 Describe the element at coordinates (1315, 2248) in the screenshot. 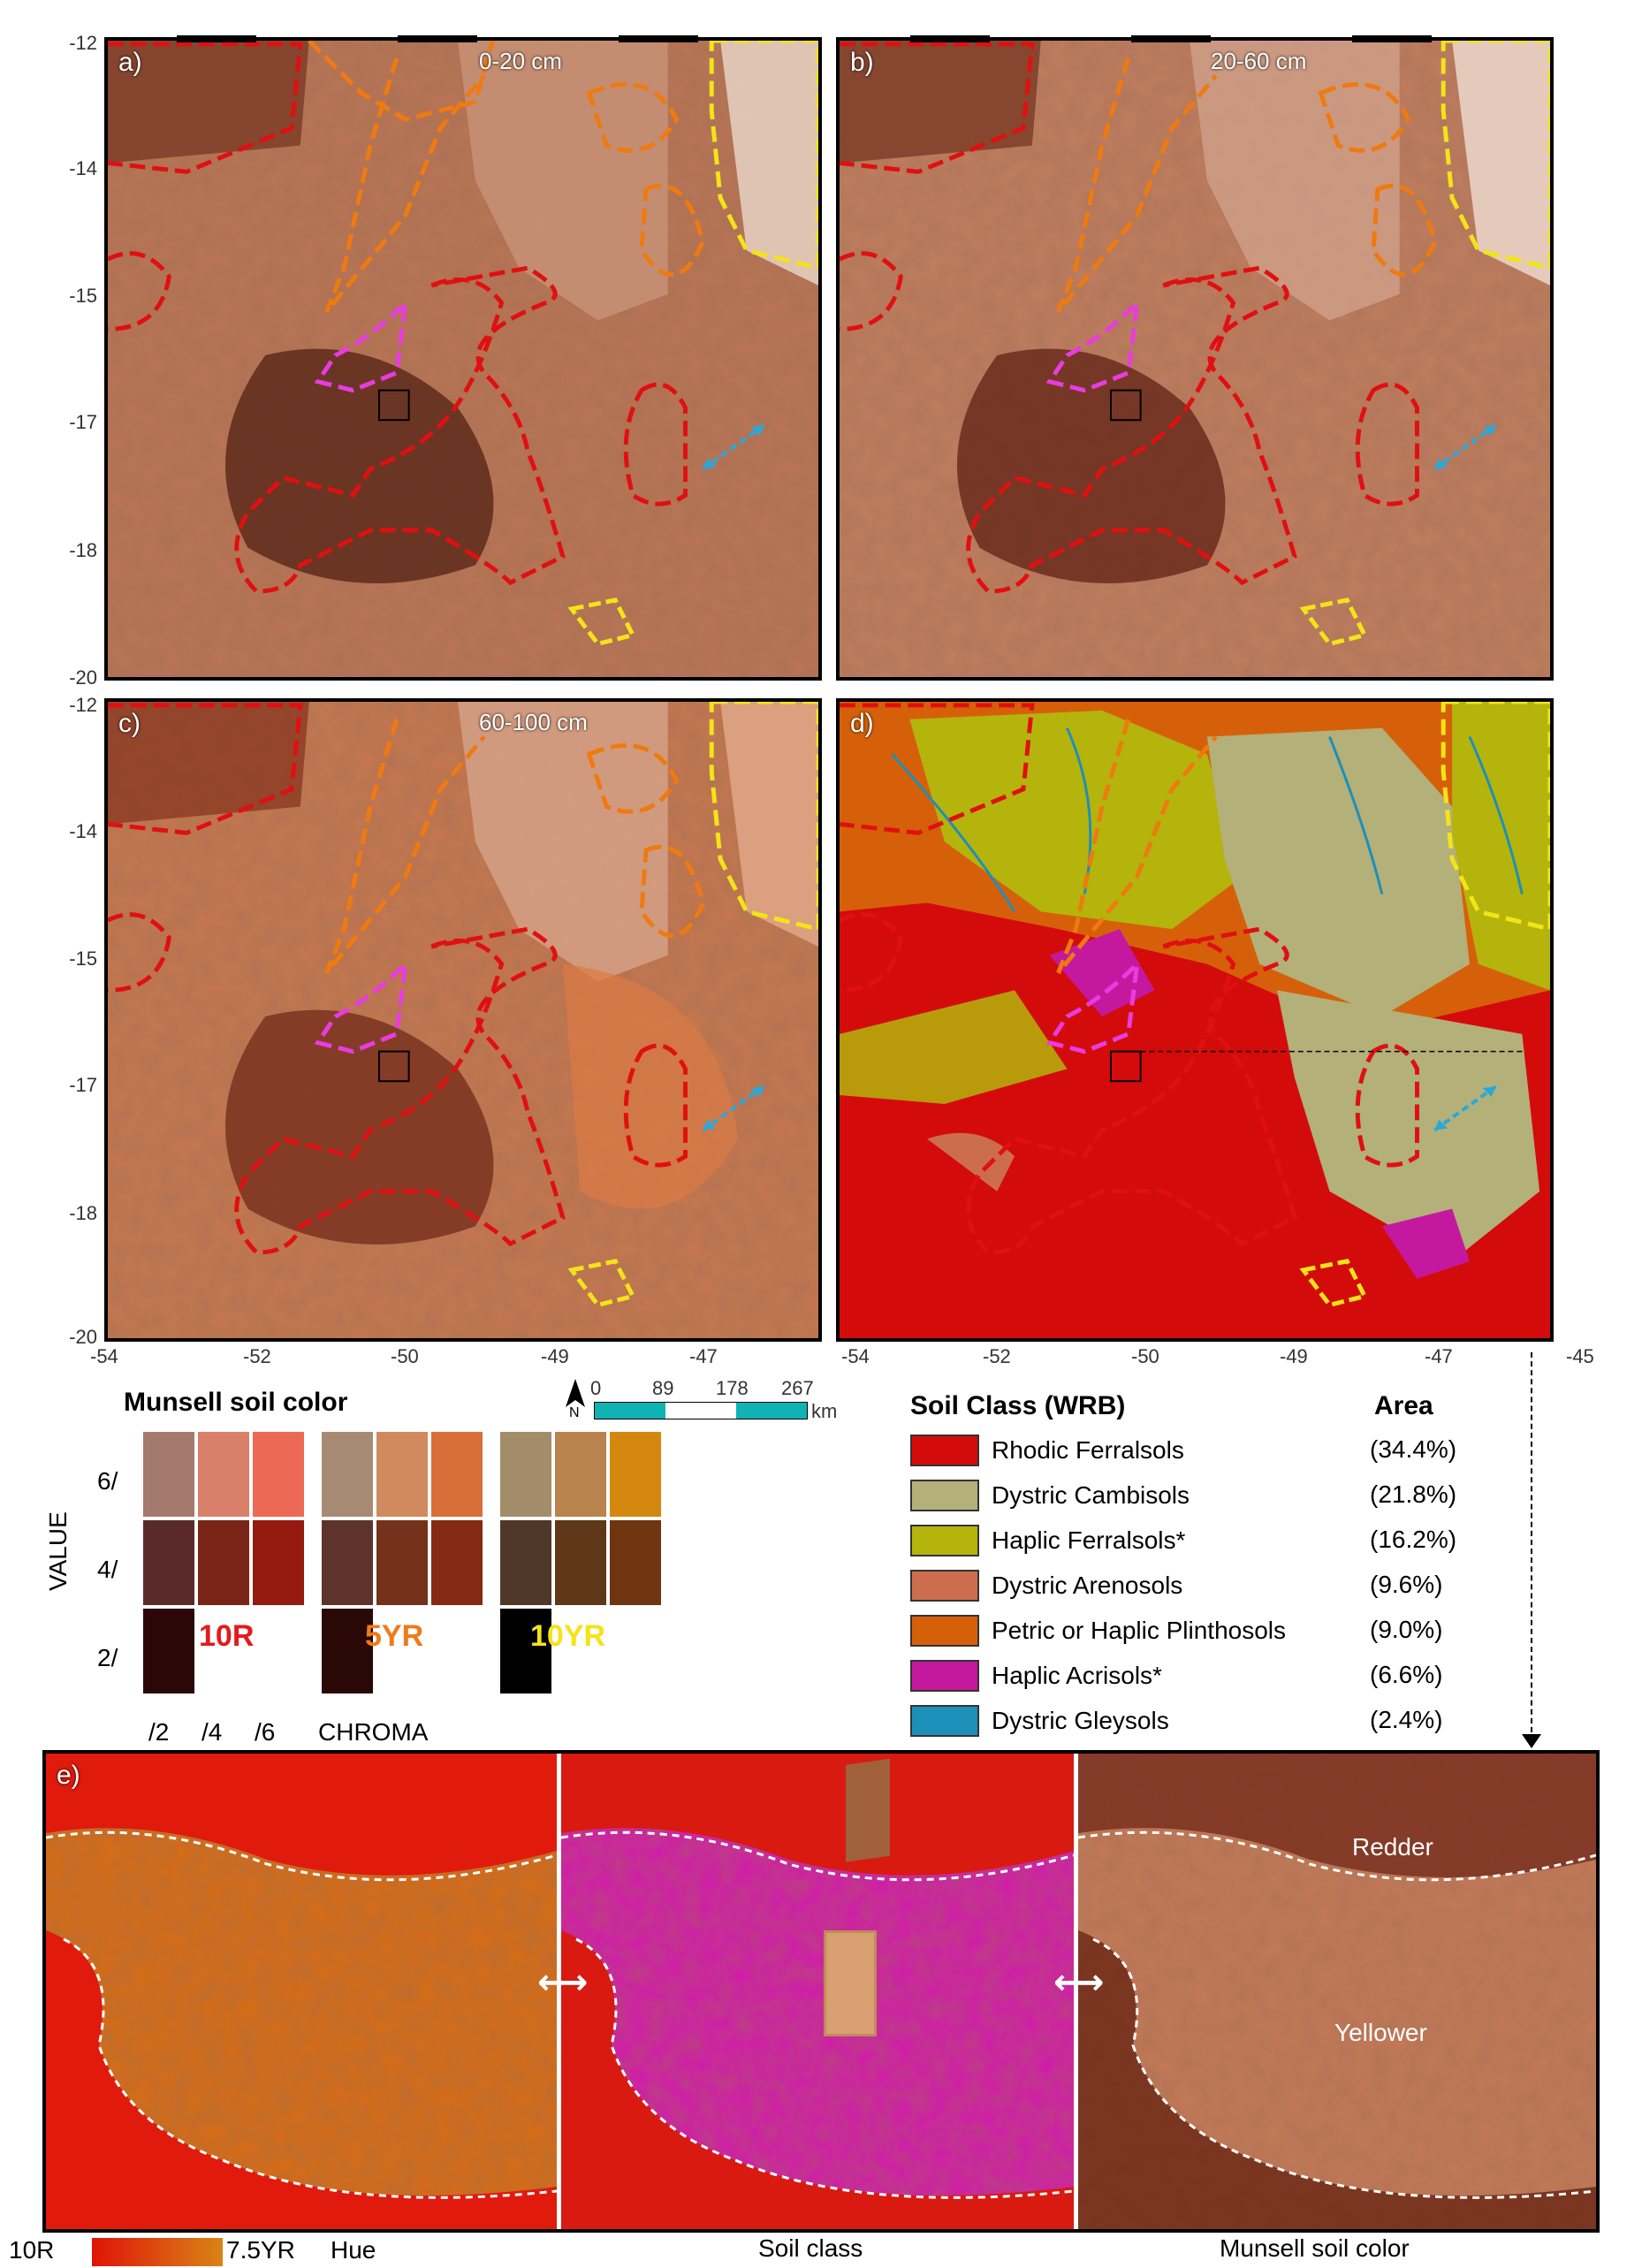

I see `caption-munsell: Munsell soil color` at that location.